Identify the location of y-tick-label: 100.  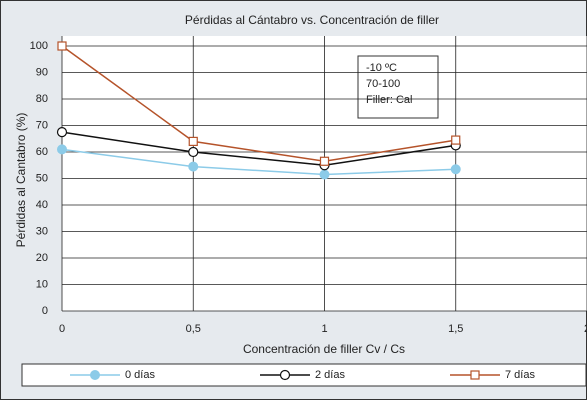
(39, 46).